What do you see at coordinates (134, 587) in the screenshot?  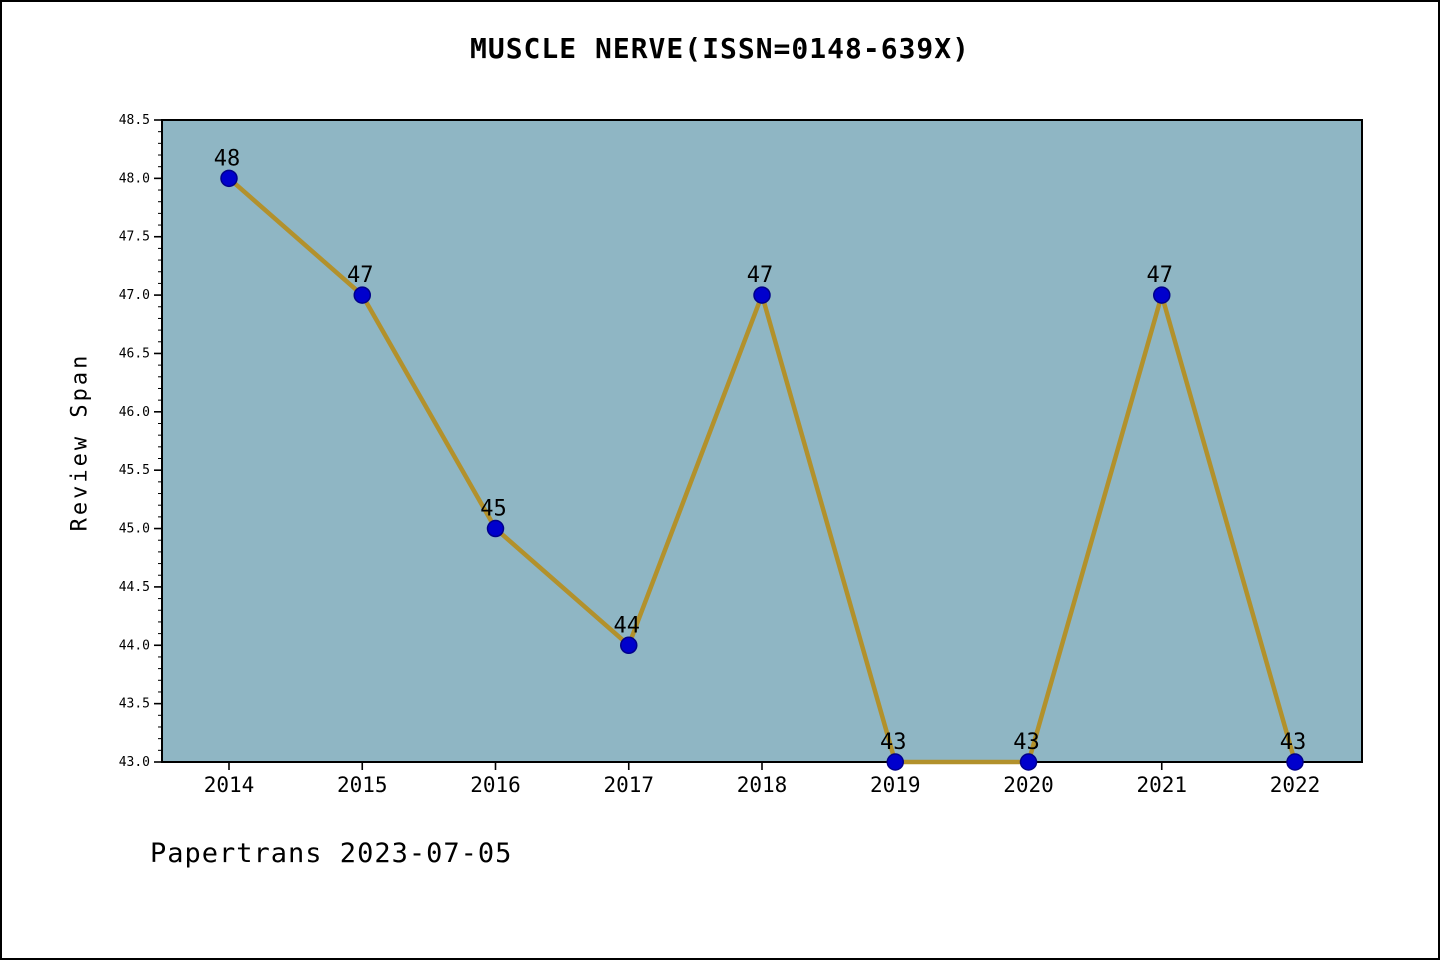 I see `y-tick-label: 44.5` at bounding box center [134, 587].